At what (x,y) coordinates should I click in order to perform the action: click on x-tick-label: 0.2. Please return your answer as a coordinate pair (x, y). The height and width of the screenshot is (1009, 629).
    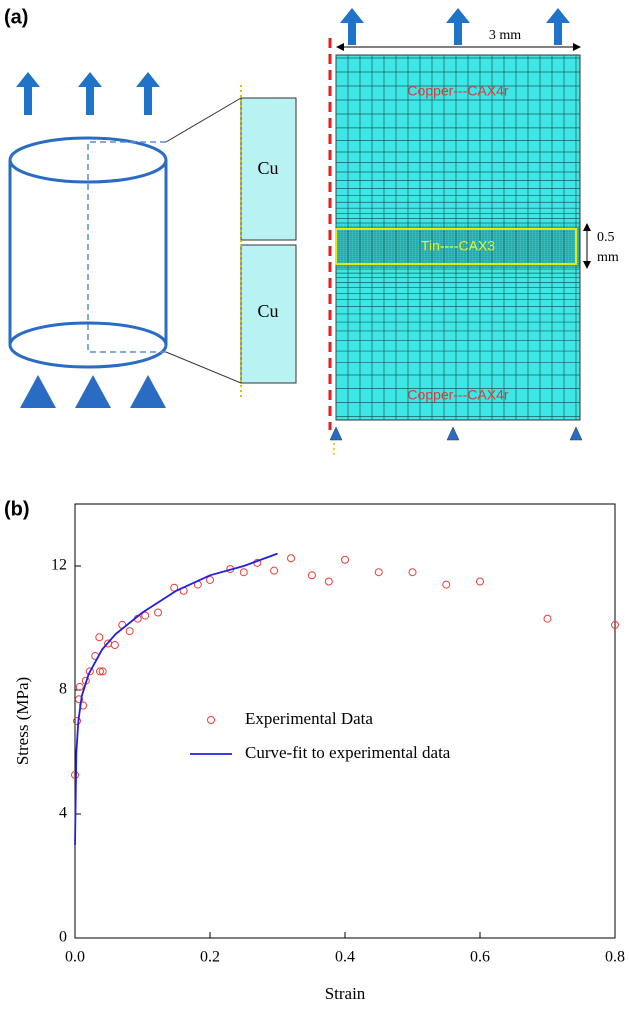
    Looking at the image, I should click on (210, 957).